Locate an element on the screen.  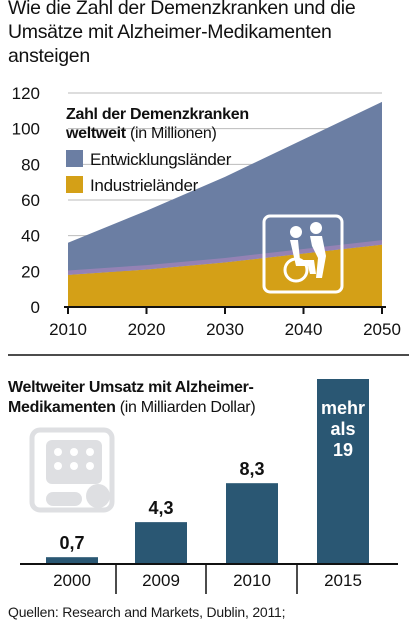
chart1-y-tick-label: 100 is located at coordinates (26, 129).